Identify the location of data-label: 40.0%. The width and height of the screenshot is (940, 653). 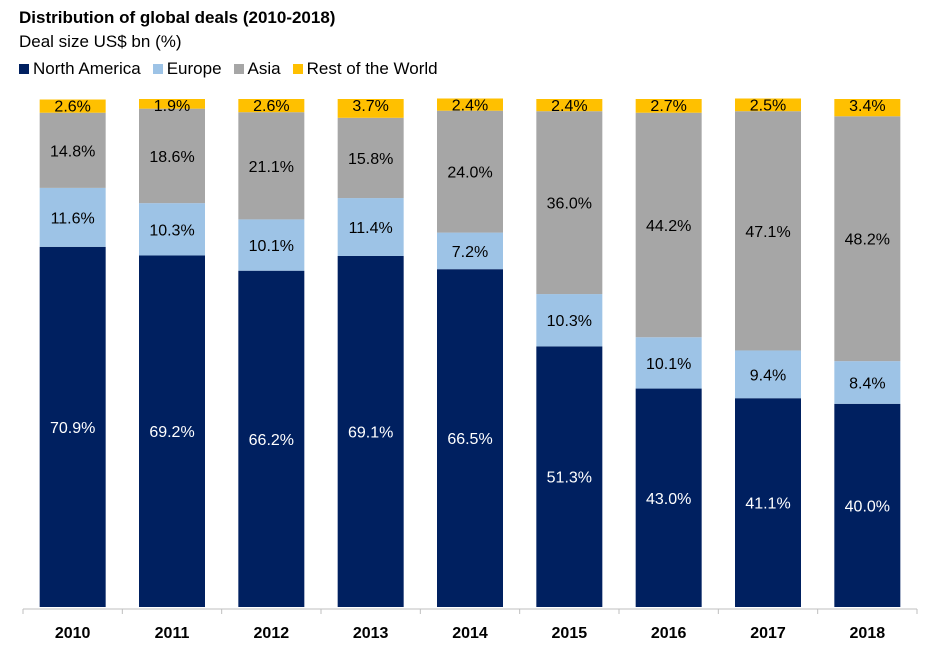
(867, 506).